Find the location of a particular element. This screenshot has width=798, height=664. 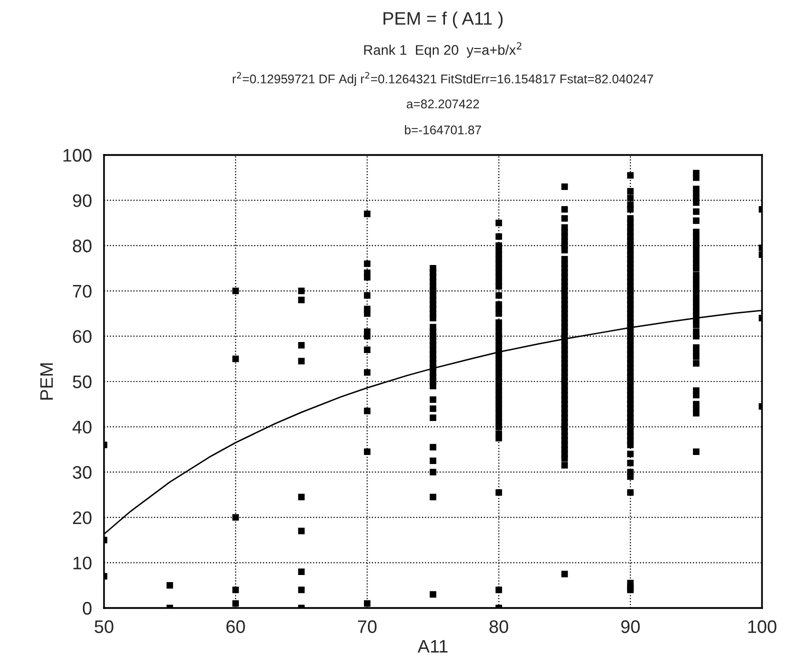

y-tick-label: 60 is located at coordinates (82, 336).